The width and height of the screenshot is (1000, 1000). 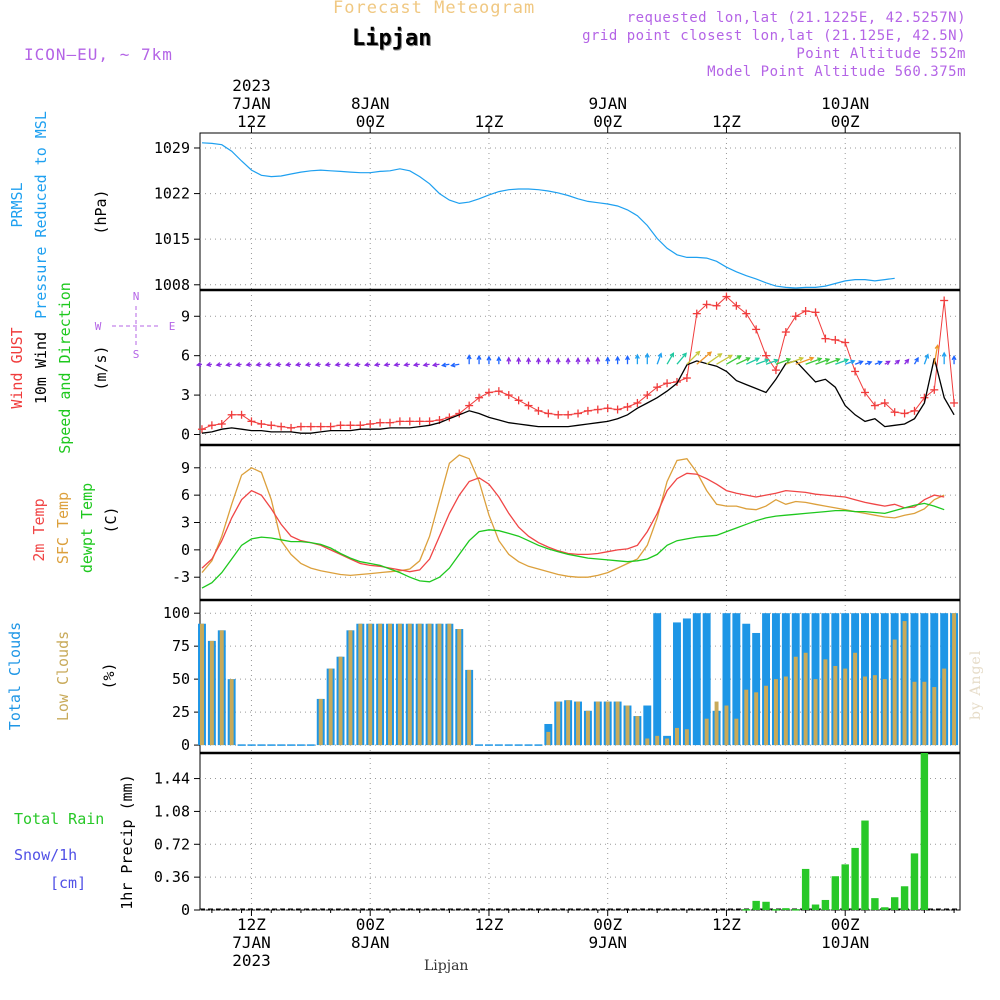 I want to click on compass-east: E, so click(x=172, y=326).